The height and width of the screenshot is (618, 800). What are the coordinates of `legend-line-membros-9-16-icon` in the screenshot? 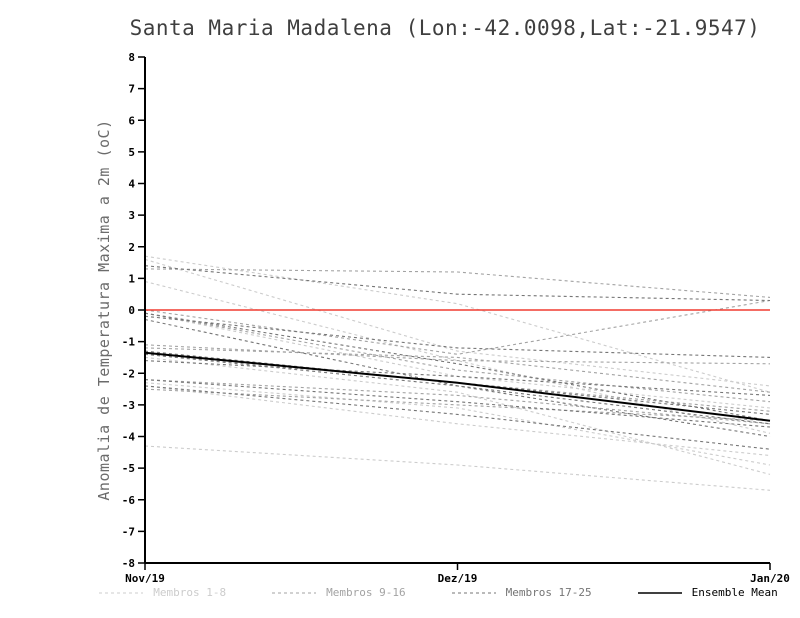 It's located at (294, 592).